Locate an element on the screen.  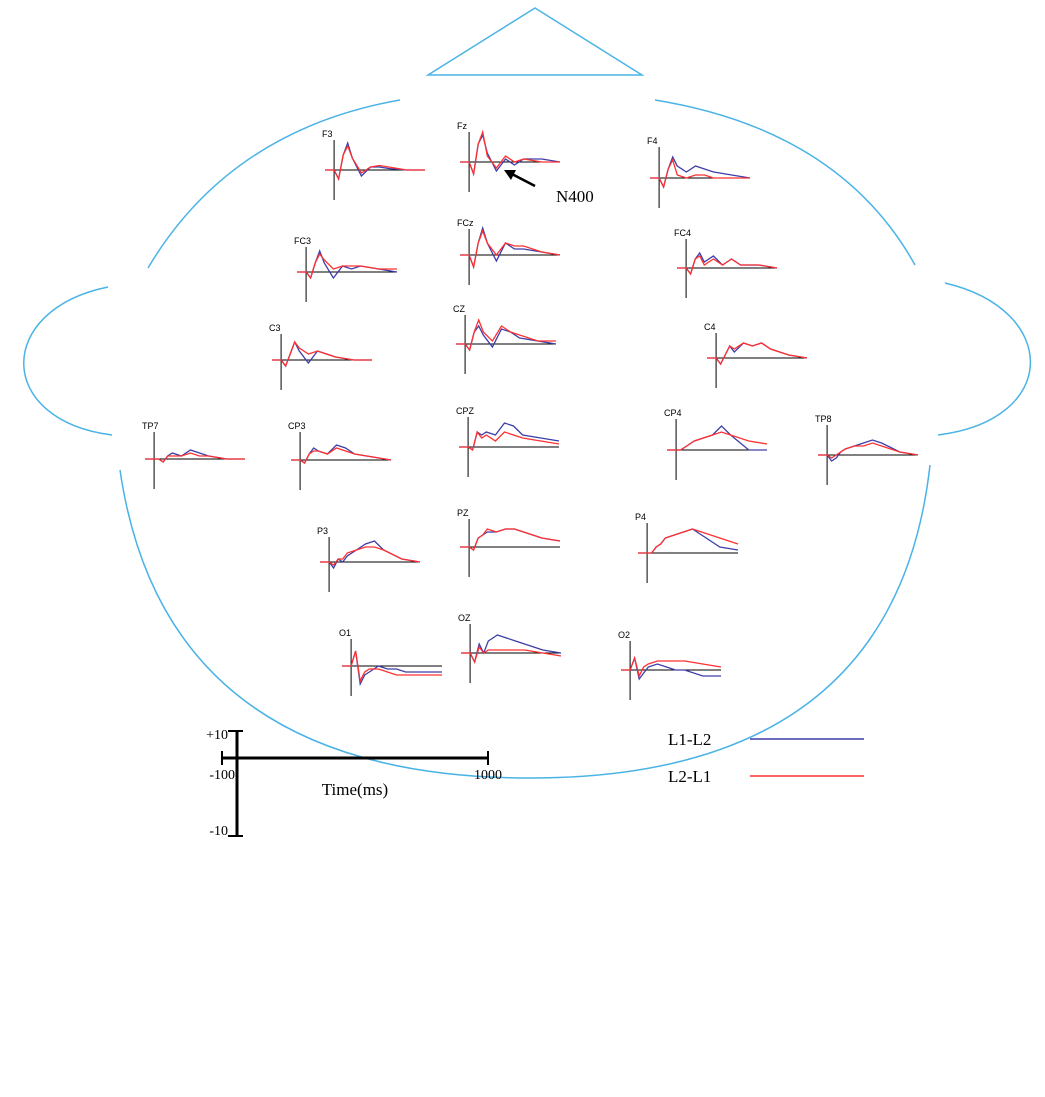
electrode-label: CP4 is located at coordinates (673, 413).